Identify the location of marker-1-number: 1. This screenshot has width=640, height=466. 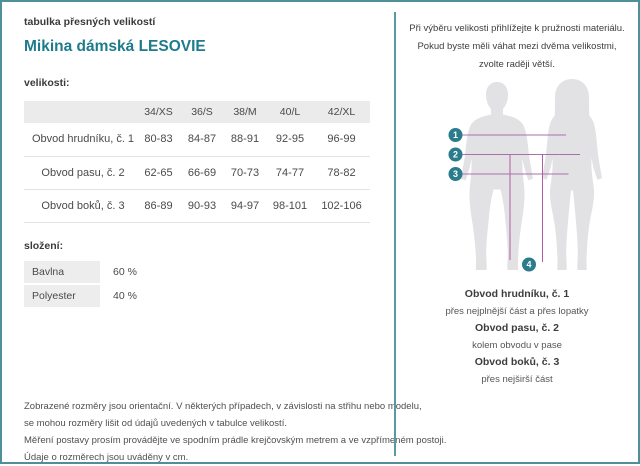
(455, 135).